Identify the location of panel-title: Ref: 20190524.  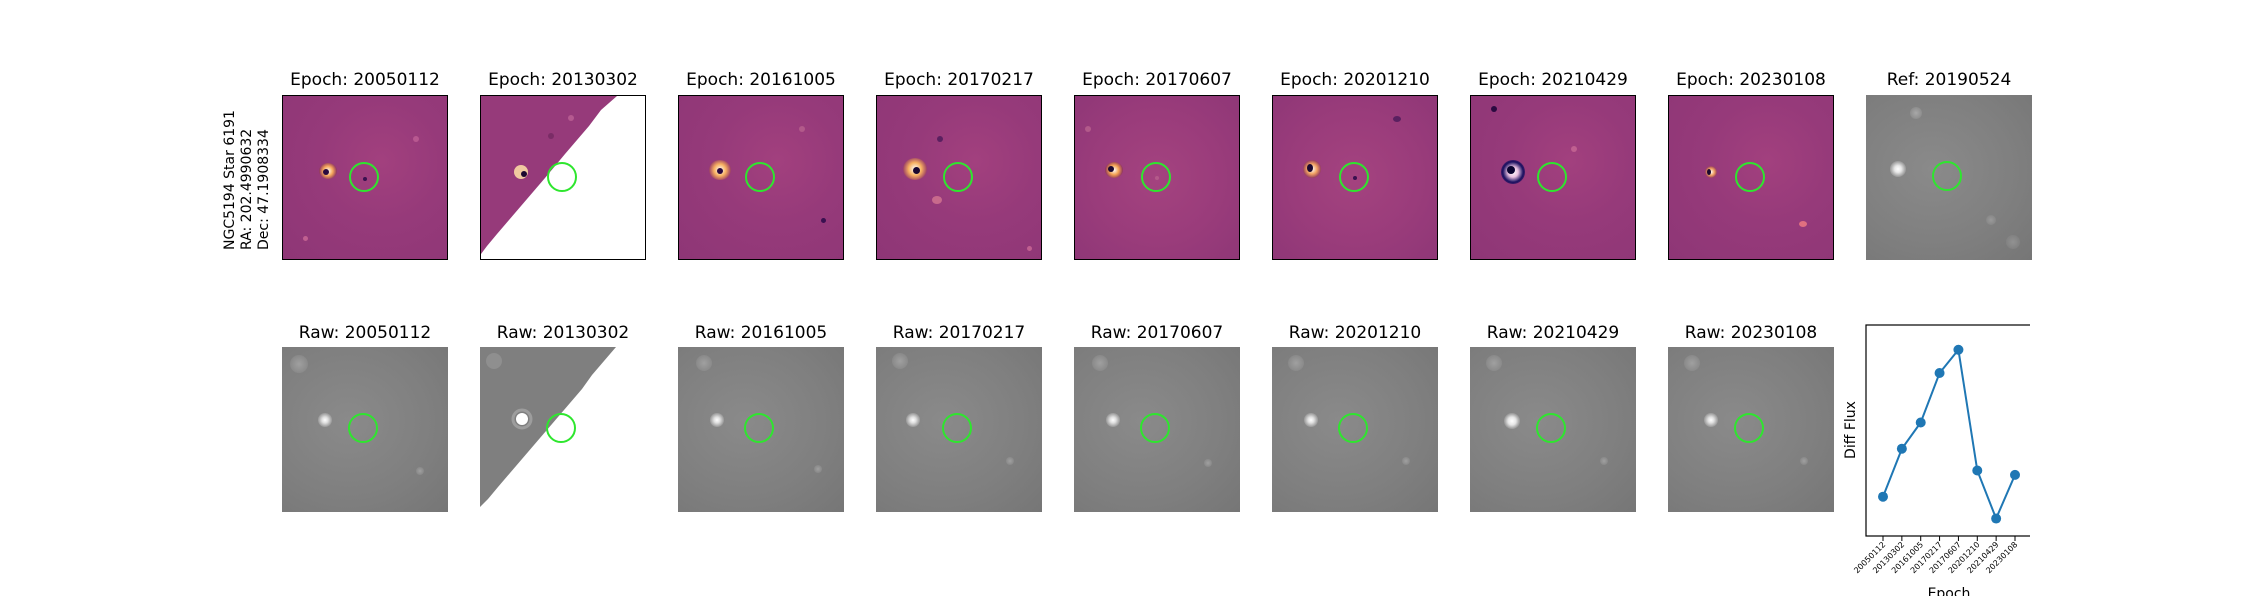
(1949, 80).